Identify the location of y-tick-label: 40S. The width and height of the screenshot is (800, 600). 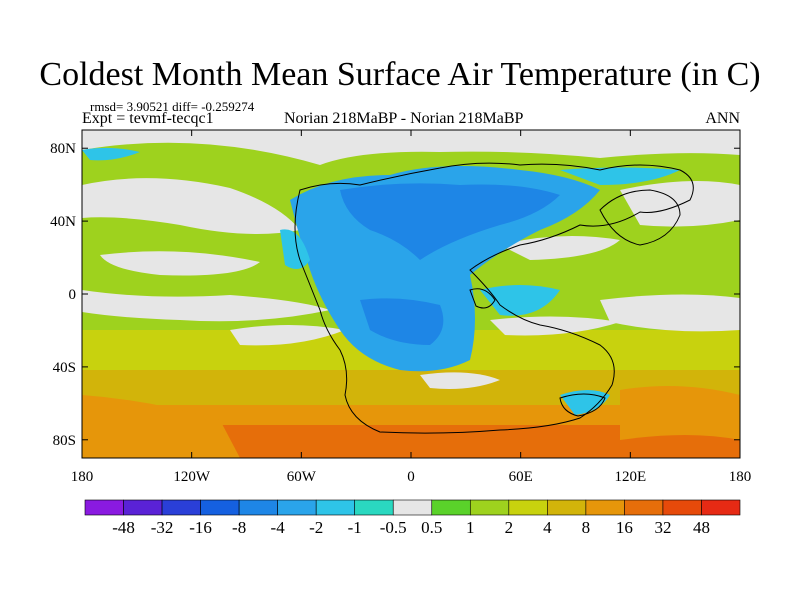
(64, 368).